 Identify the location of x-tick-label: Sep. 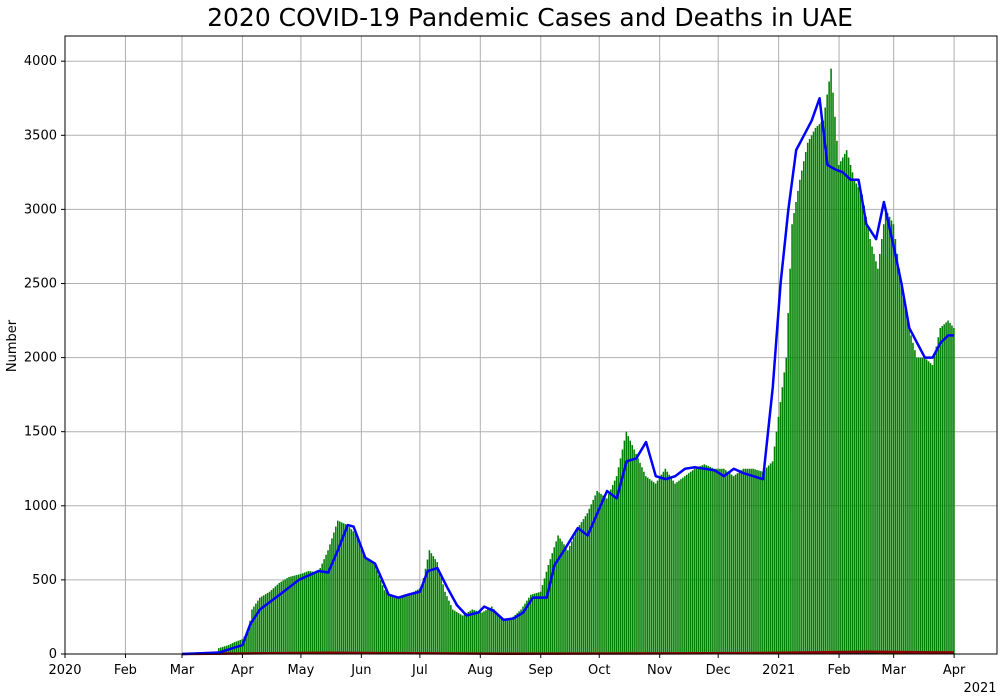
(540, 670).